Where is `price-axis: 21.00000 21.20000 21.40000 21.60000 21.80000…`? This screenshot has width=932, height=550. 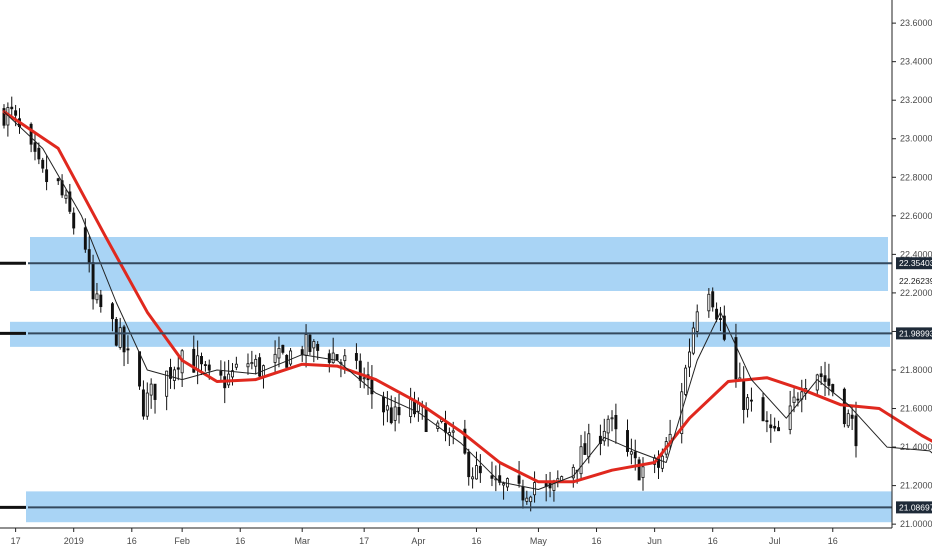
price-axis: 21.00000 21.20000 21.40000 21.60000 21.80000… is located at coordinates (912, 273).